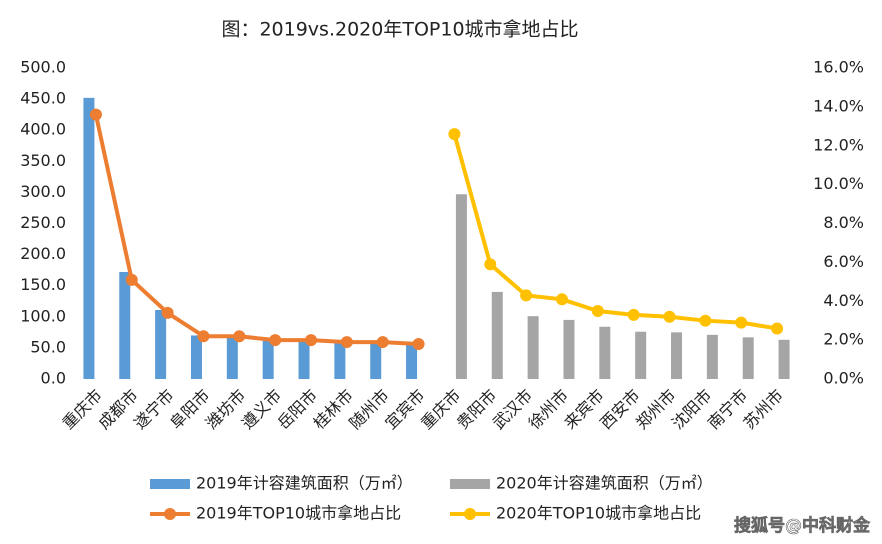 The height and width of the screenshot is (544, 882). I want to click on y-tick-label: 200.0, so click(43, 253).